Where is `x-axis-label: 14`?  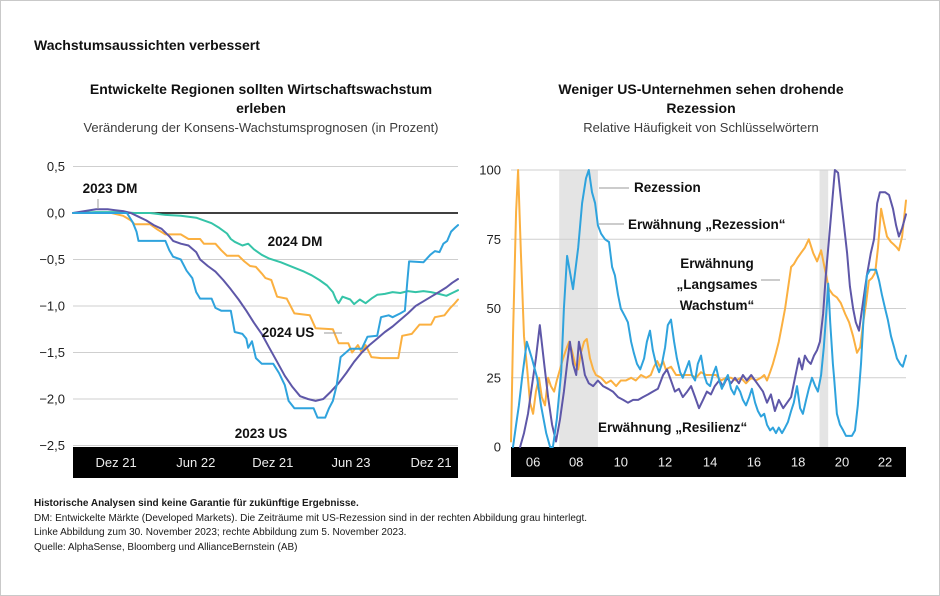
x-axis-label: 14 is located at coordinates (710, 462).